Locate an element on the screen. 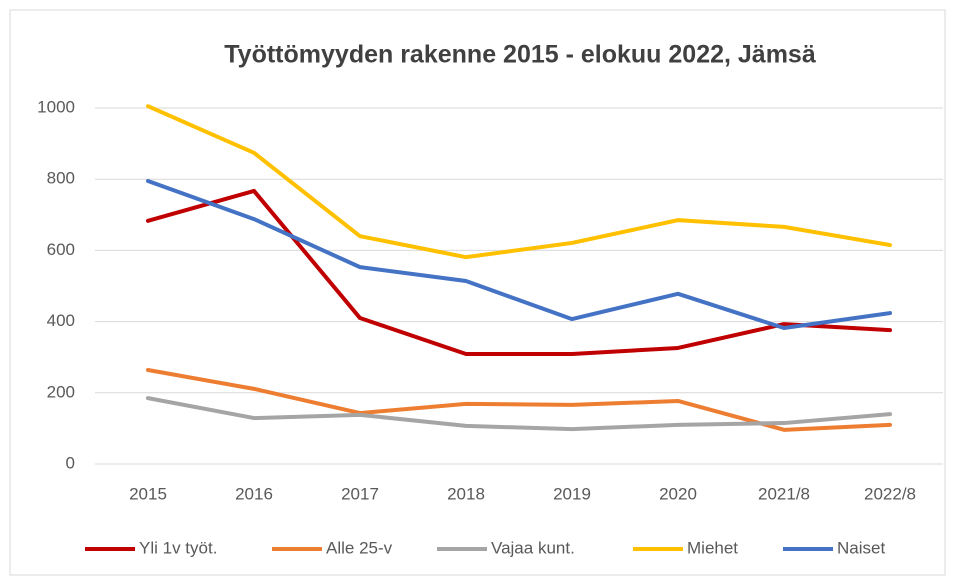 Image resolution: width=955 pixels, height=581 pixels. y-tick-label: 400 is located at coordinates (61, 320).